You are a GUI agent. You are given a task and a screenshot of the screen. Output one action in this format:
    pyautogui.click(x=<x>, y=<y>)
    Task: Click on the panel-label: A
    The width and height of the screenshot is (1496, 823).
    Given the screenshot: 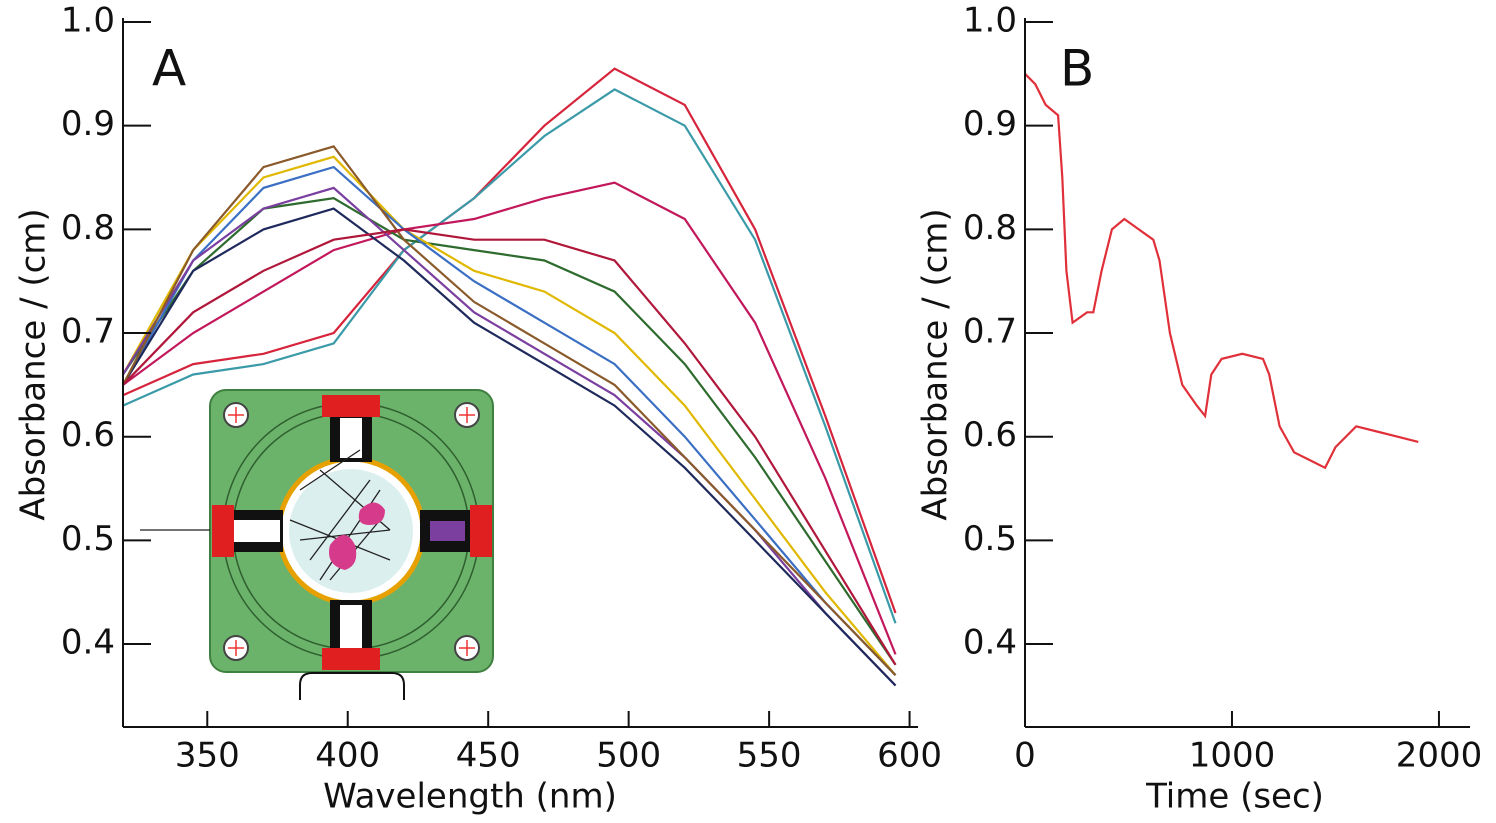 What is the action you would take?
    pyautogui.click(x=169, y=69)
    